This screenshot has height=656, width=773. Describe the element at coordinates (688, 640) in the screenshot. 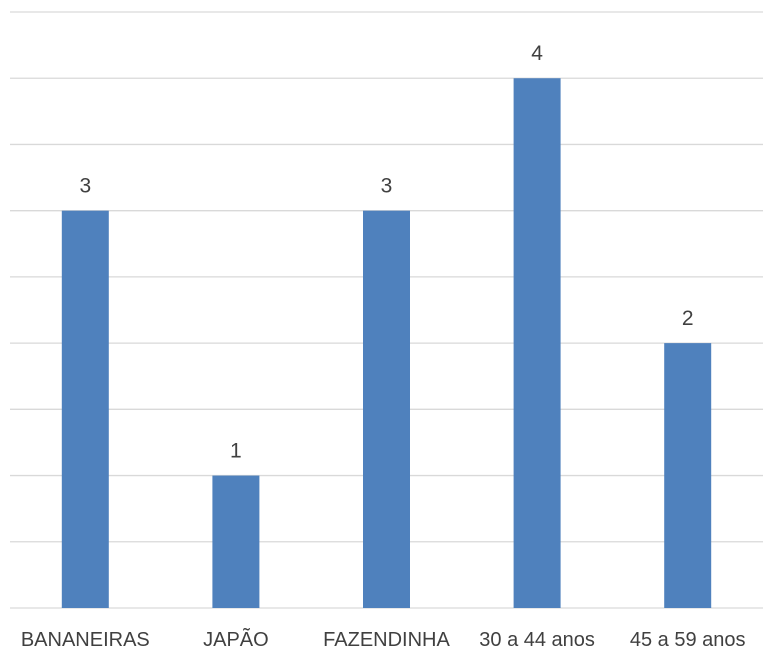

I see `x-tick-label: 45 a 59 anos` at that location.